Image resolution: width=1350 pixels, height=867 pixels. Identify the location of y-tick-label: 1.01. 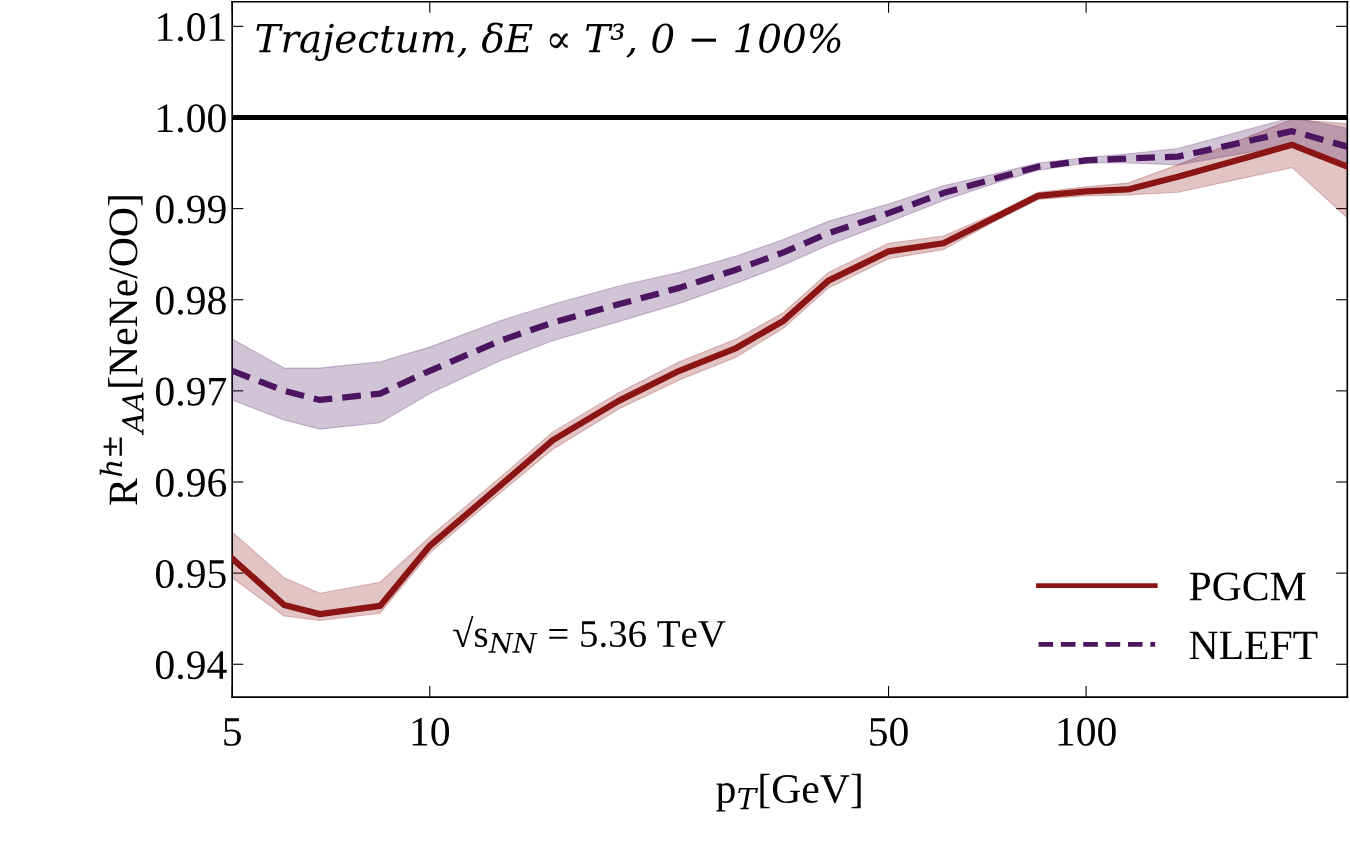
(191, 27).